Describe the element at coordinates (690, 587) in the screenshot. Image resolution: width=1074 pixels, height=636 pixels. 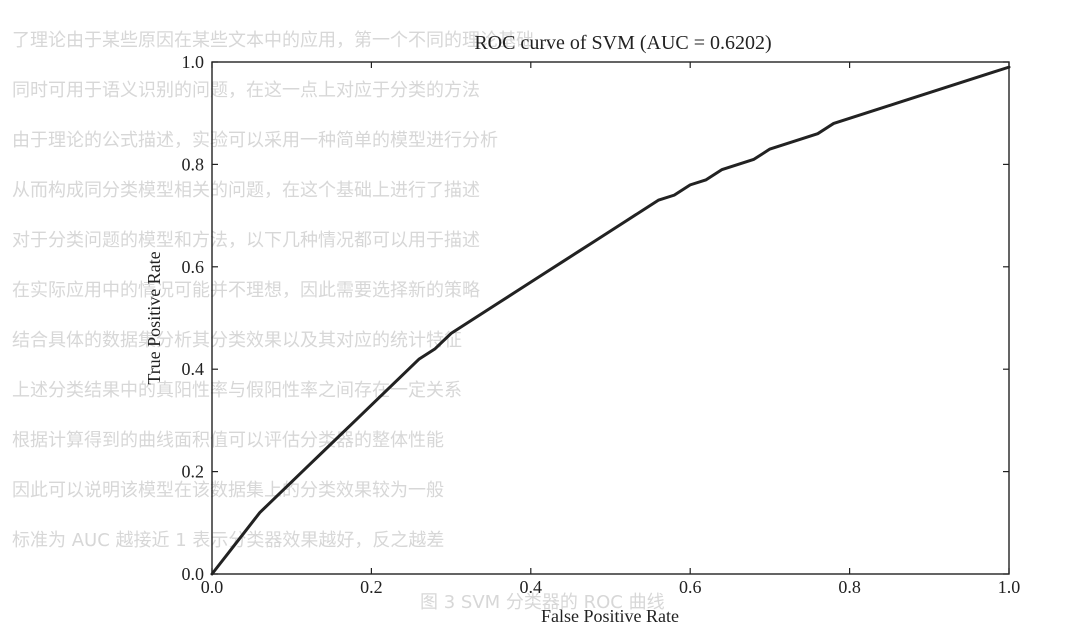
I see `x-tick-label: 0.6` at that location.